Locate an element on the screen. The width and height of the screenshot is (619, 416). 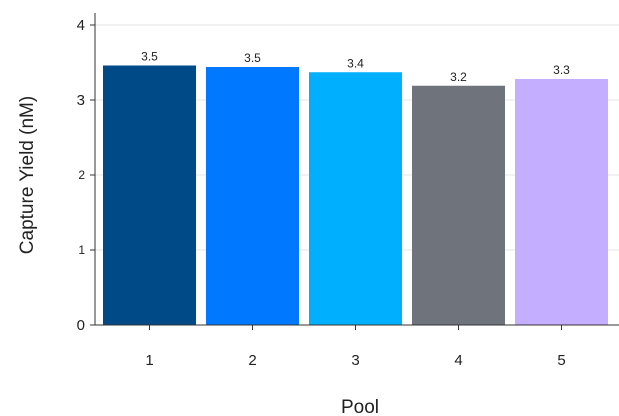
data-label-1: 3.5 is located at coordinates (149, 57).